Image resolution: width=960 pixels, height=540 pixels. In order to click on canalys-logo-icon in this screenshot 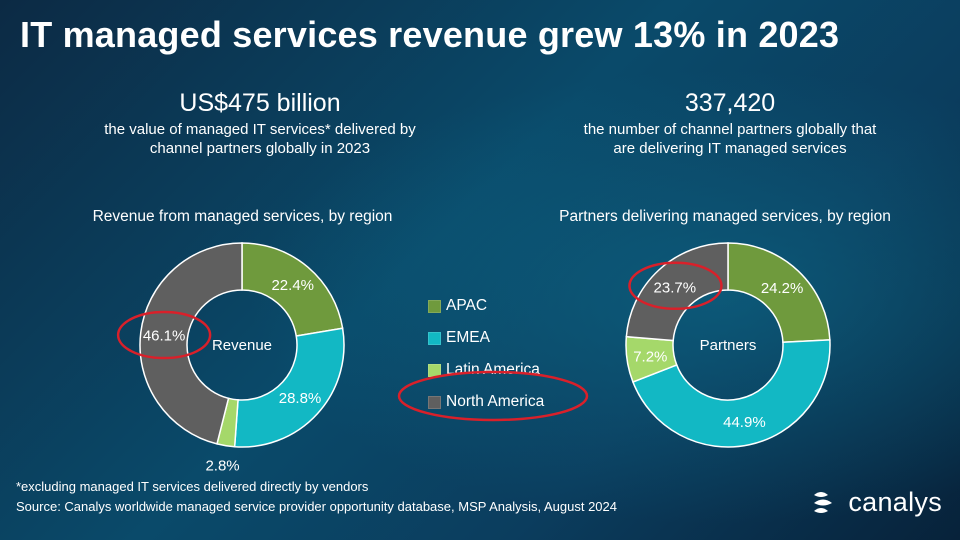, I will do `click(823, 502)`.